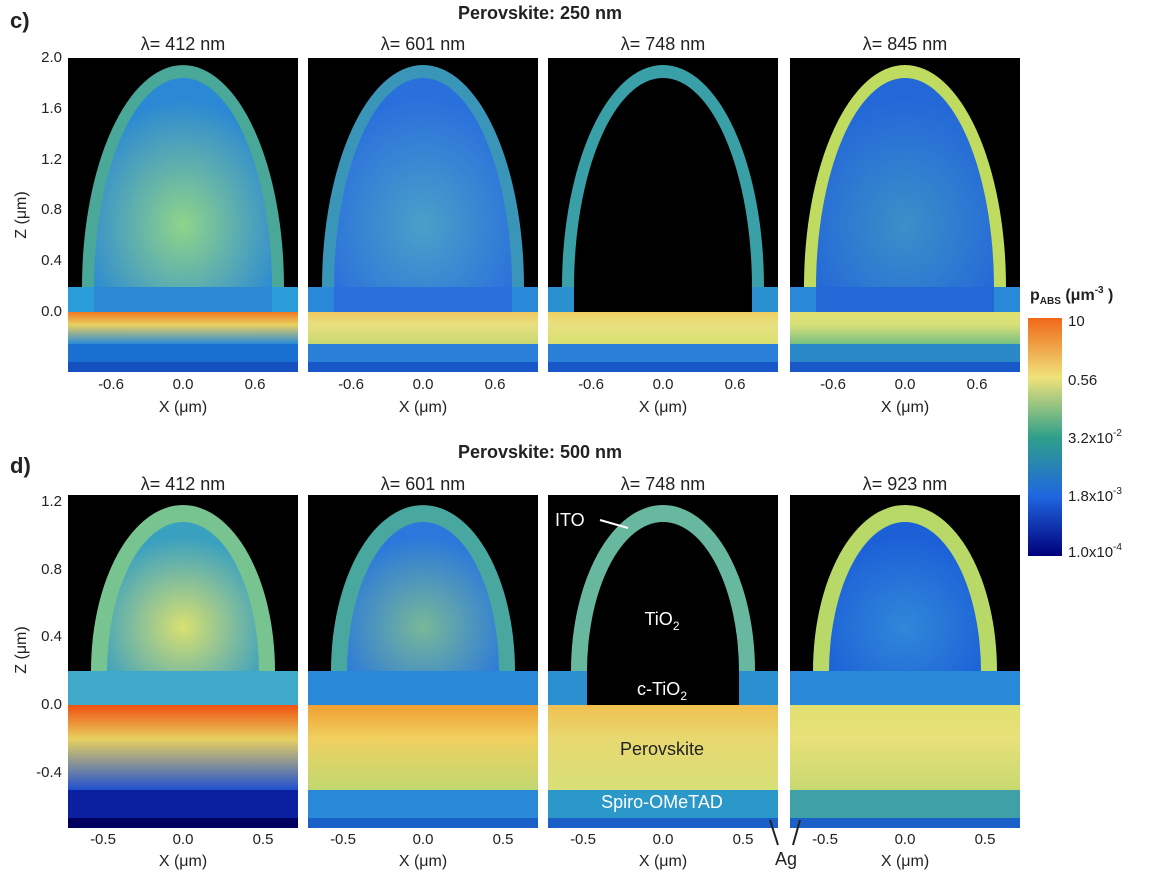  Describe the element at coordinates (658, 619) in the screenshot. I see `text-part: TiO` at that location.